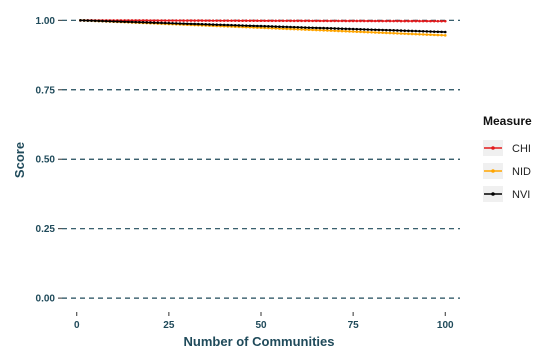  Describe the element at coordinates (521, 172) in the screenshot. I see `legend-label-nid: NID` at that location.